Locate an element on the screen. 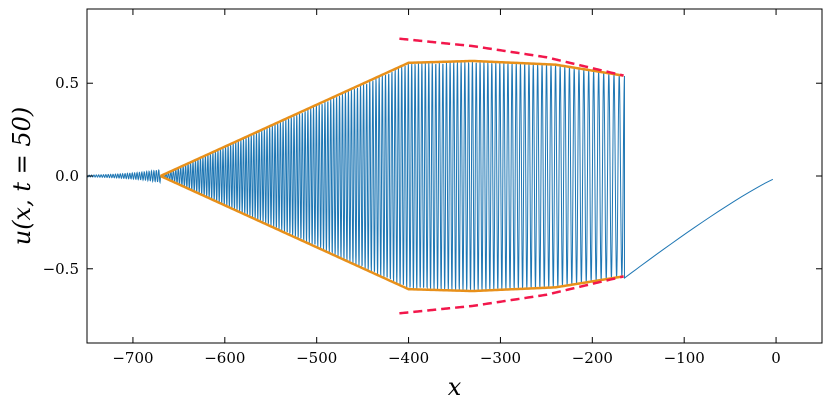 This screenshot has height=408, width=831. x-axis-label: x is located at coordinates (455, 387).